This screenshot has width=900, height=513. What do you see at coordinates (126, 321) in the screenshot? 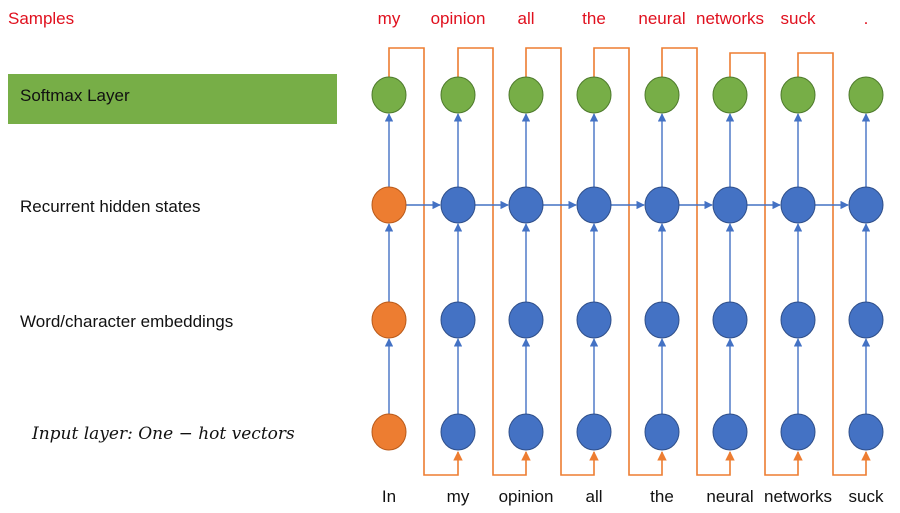
I see `embeddings-label: Word/character embeddings` at bounding box center [126, 321].